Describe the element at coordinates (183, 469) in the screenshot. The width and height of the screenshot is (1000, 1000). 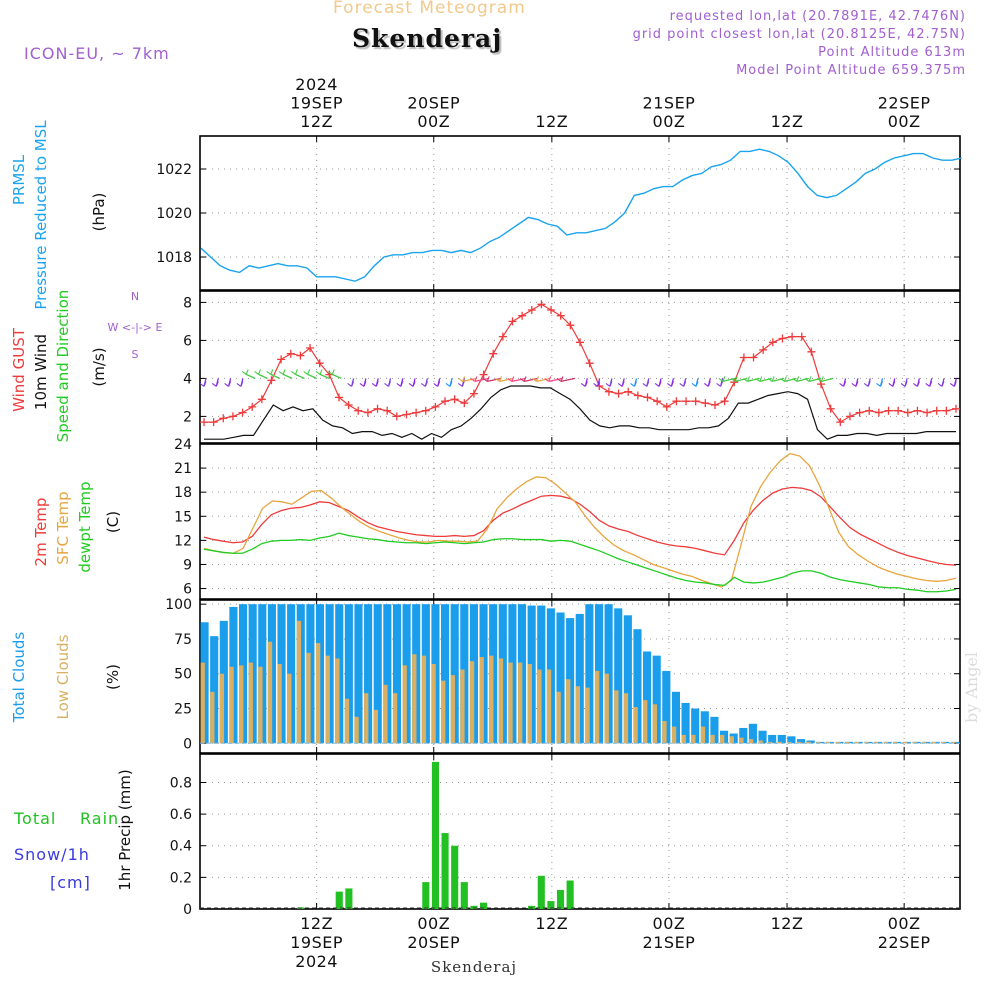
I see `y-tick-label: 21` at that location.